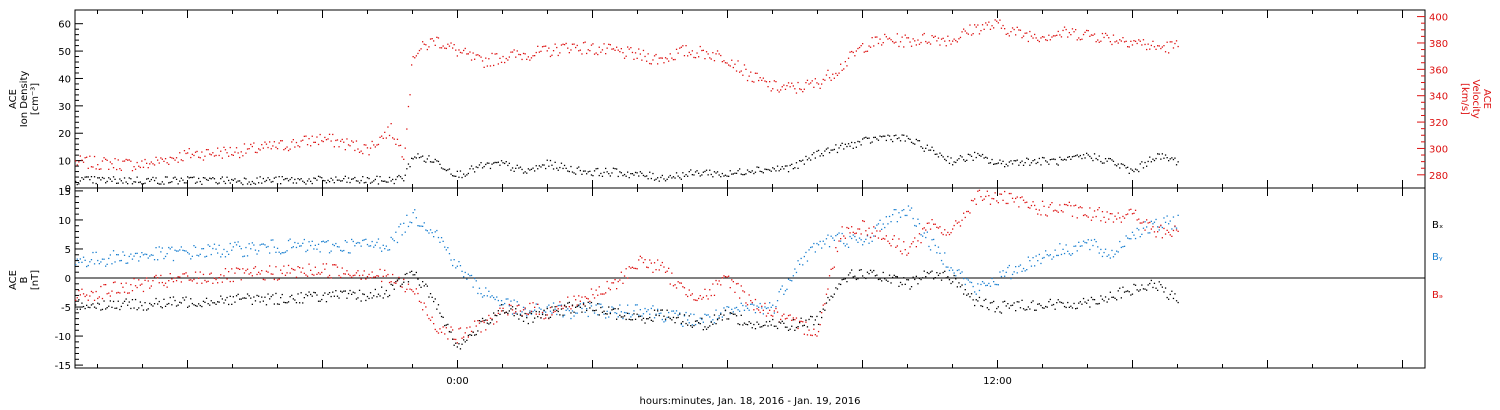  I want to click on field-tick-label: -10, so click(63, 337).